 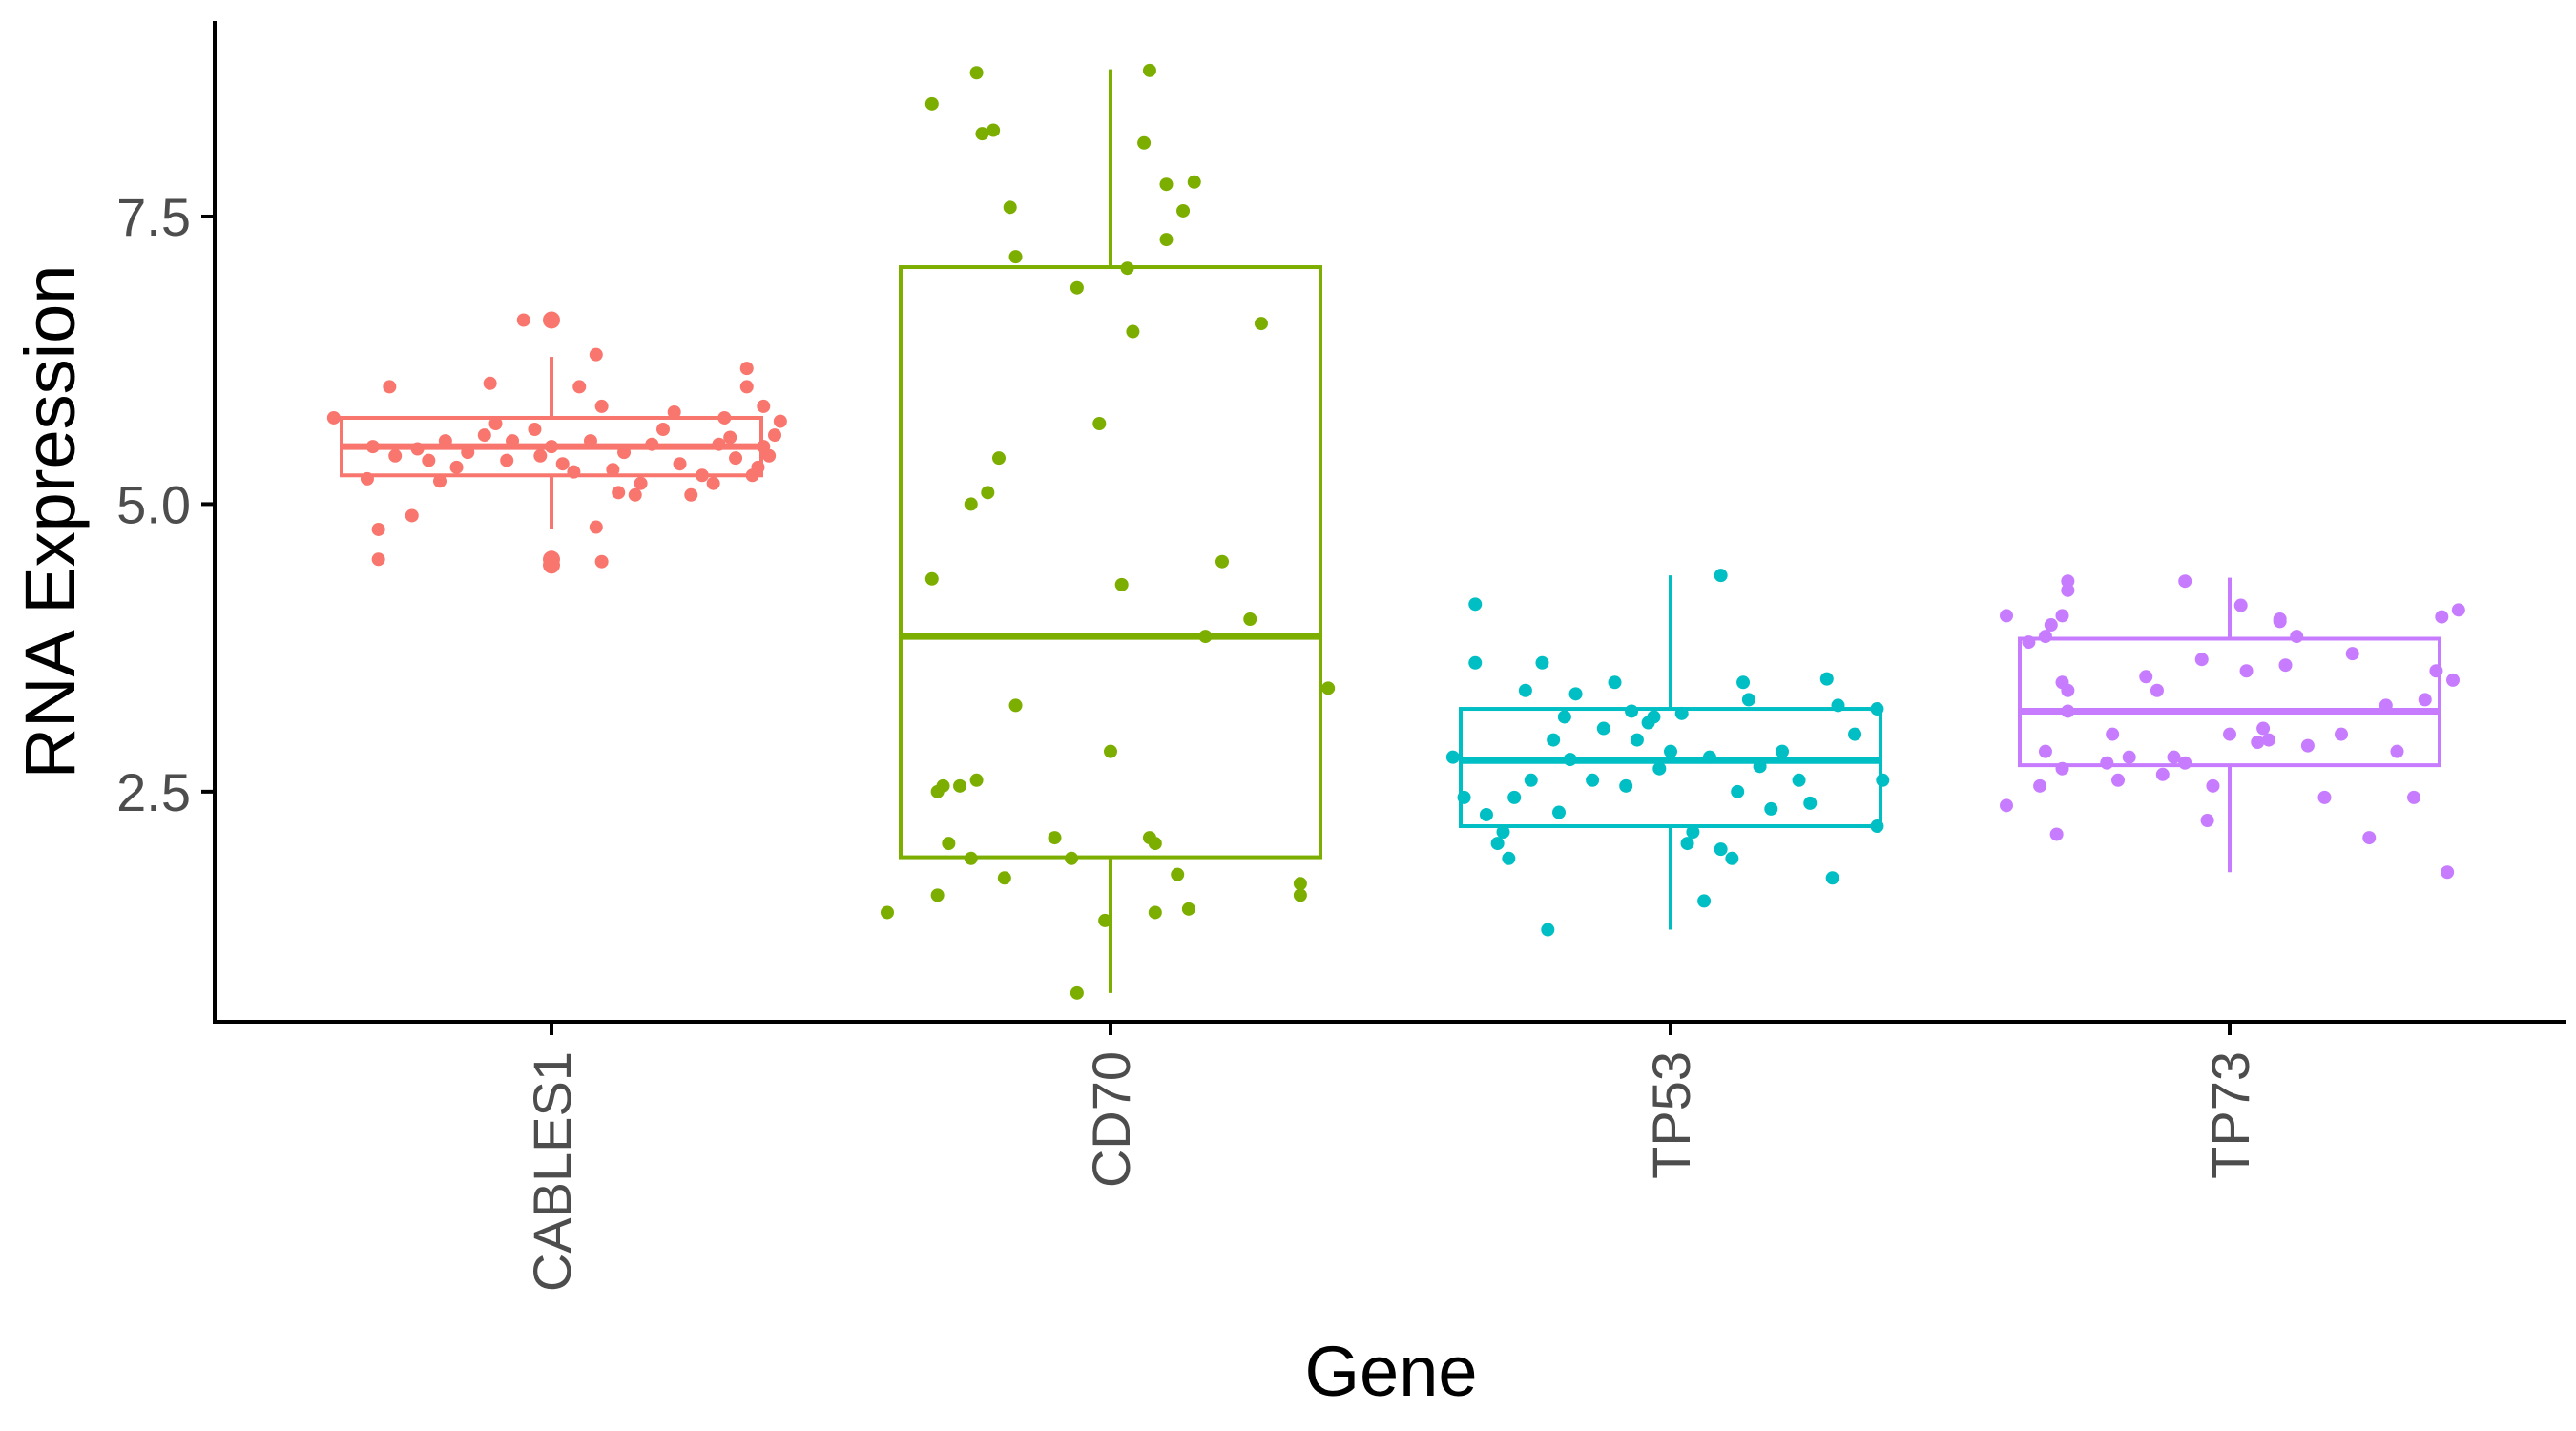 I want to click on x-axis-title: Gene, so click(x=1390, y=1371).